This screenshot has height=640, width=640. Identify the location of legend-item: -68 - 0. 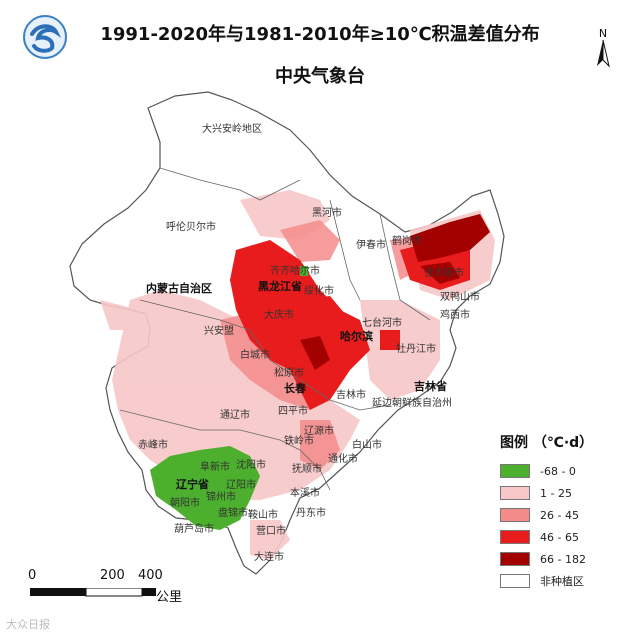
(565, 471).